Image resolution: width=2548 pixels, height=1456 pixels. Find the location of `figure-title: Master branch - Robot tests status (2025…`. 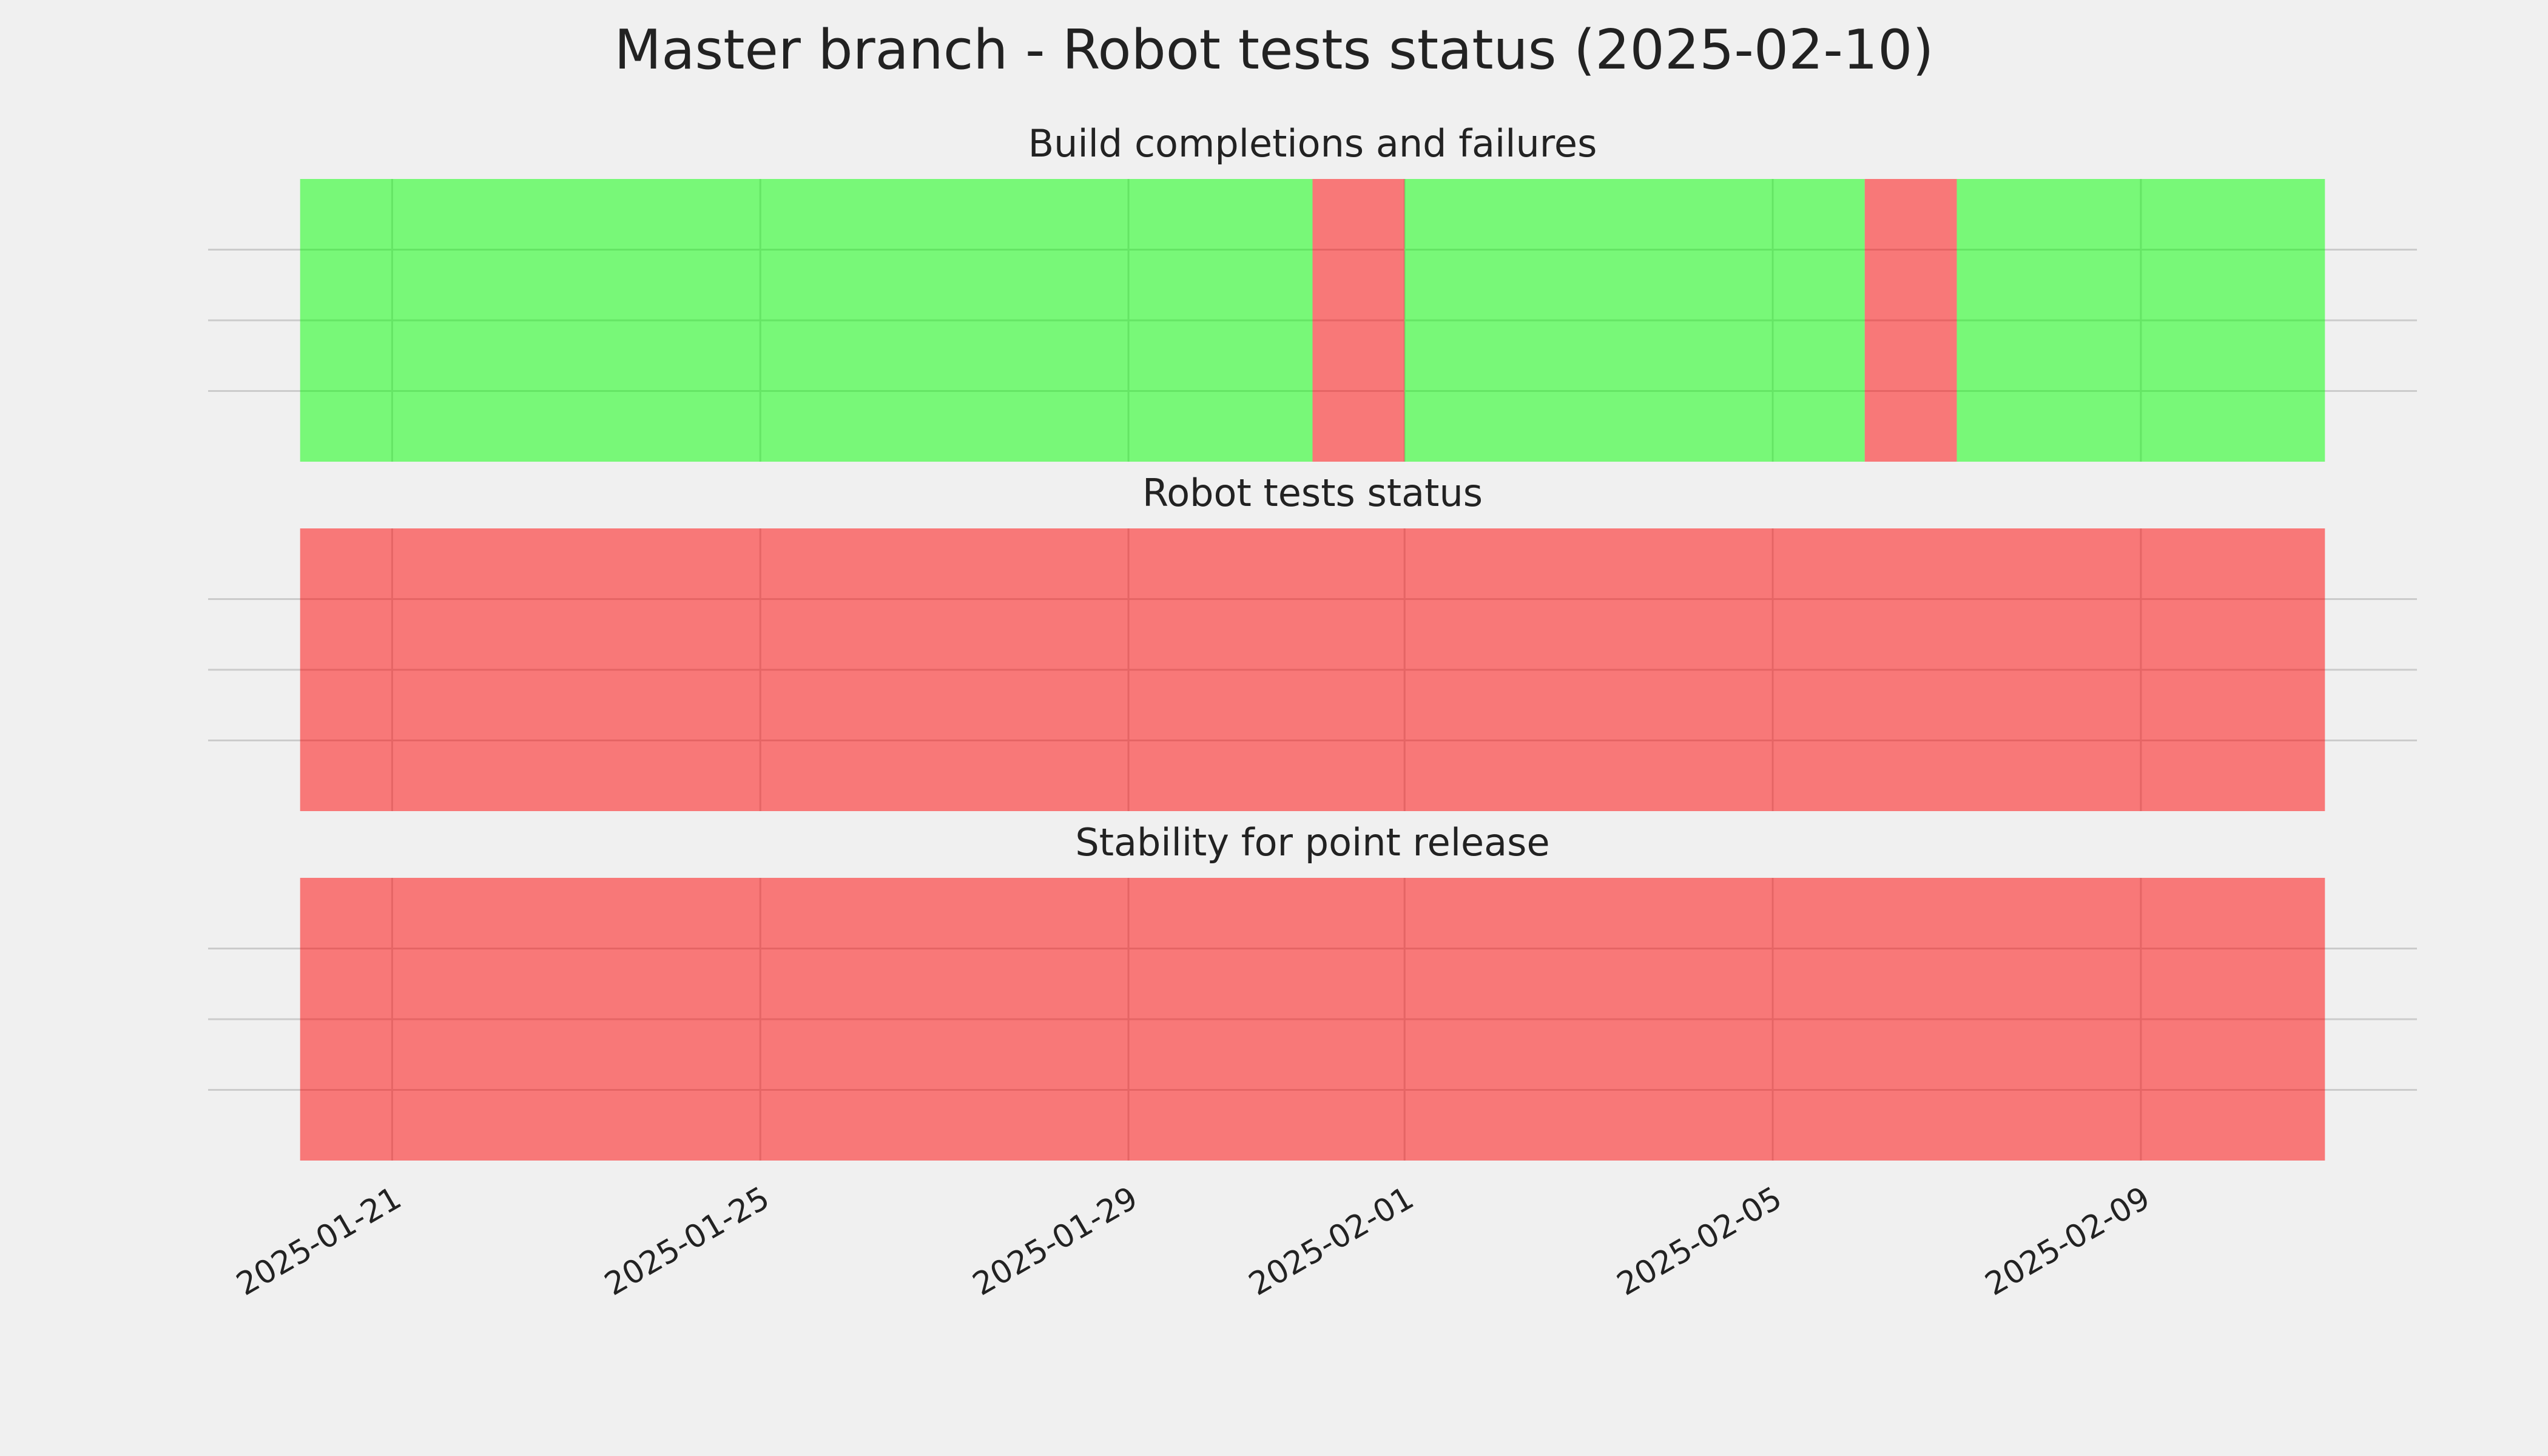

figure-title: Master branch - Robot tests status (2025… is located at coordinates (1274, 50).